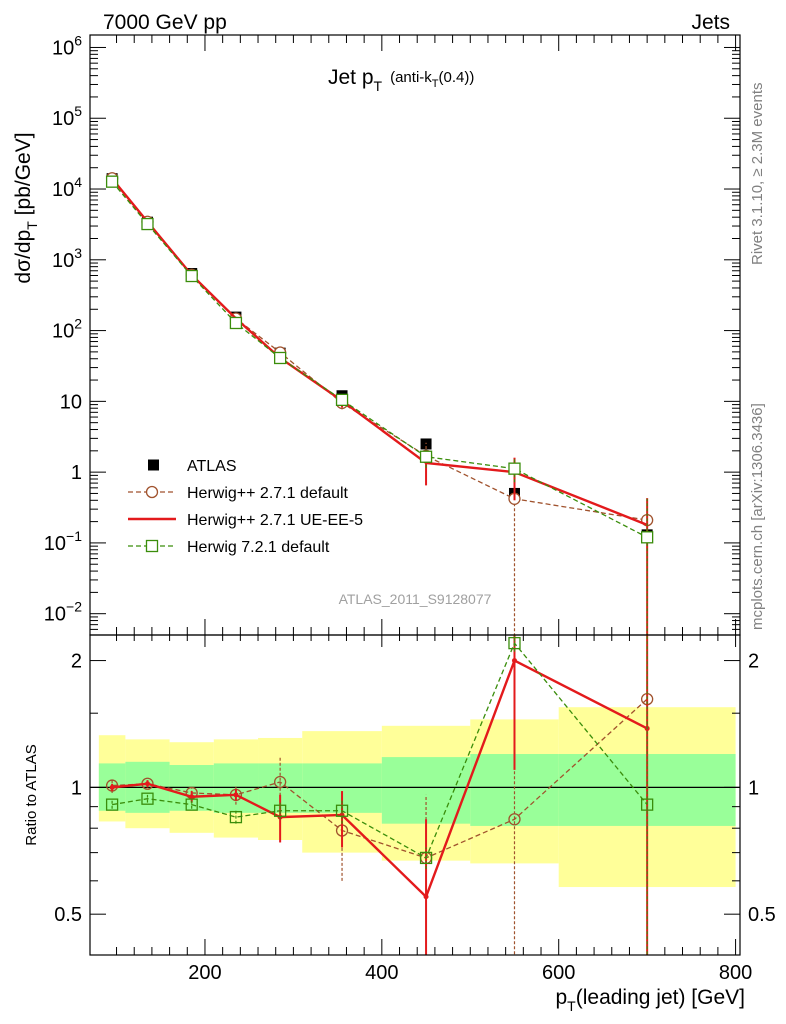 This screenshot has height=1024, width=786. Describe the element at coordinates (735, 973) in the screenshot. I see `x-tick-label: 800` at that location.